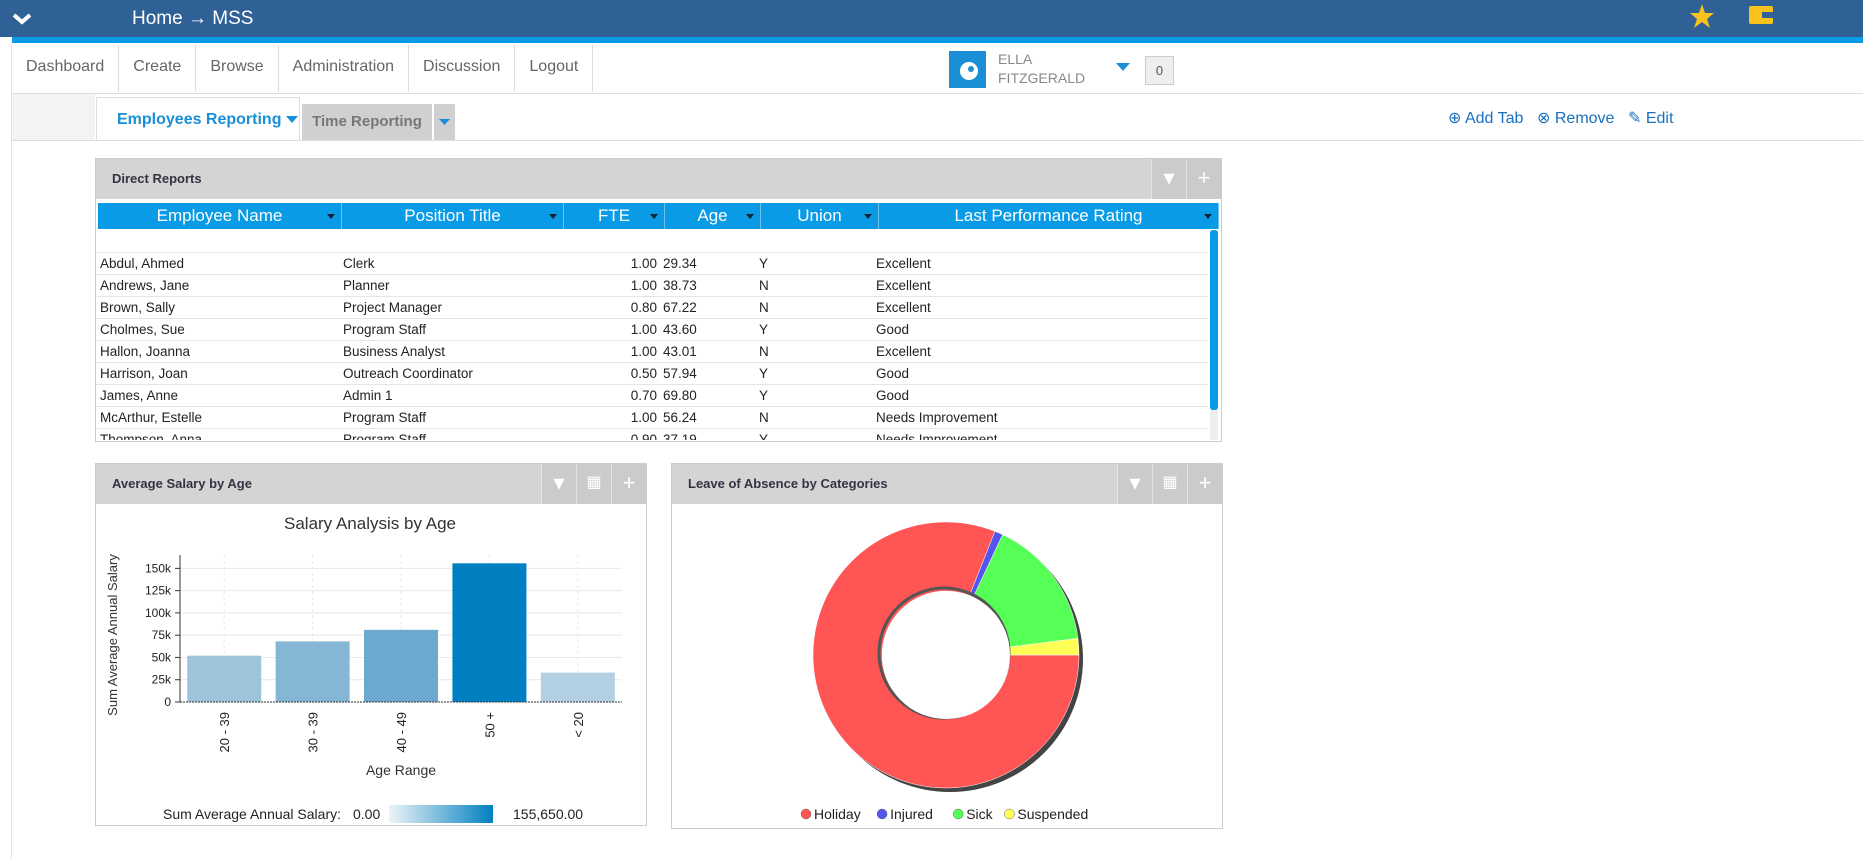 The image size is (1863, 859). Describe the element at coordinates (680, 329) in the screenshot. I see `table-cell: 43.60` at that location.